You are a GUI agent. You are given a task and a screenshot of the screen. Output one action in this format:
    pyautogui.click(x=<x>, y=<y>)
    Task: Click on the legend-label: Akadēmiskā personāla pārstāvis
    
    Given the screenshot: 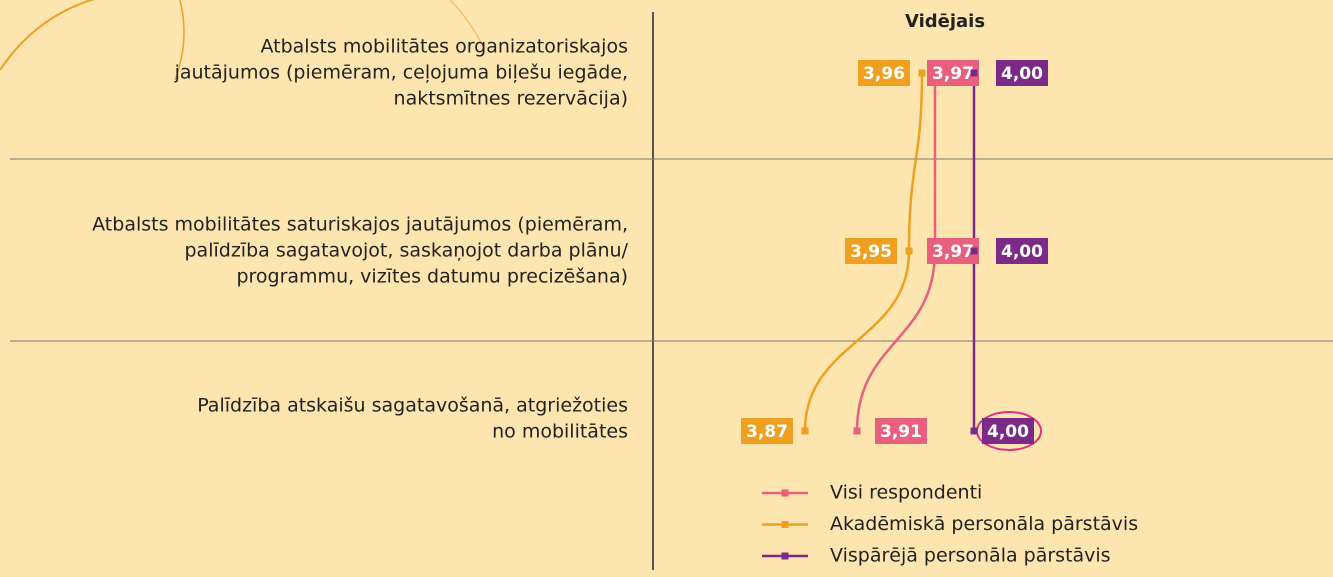 What is the action you would take?
    pyautogui.click(x=984, y=524)
    